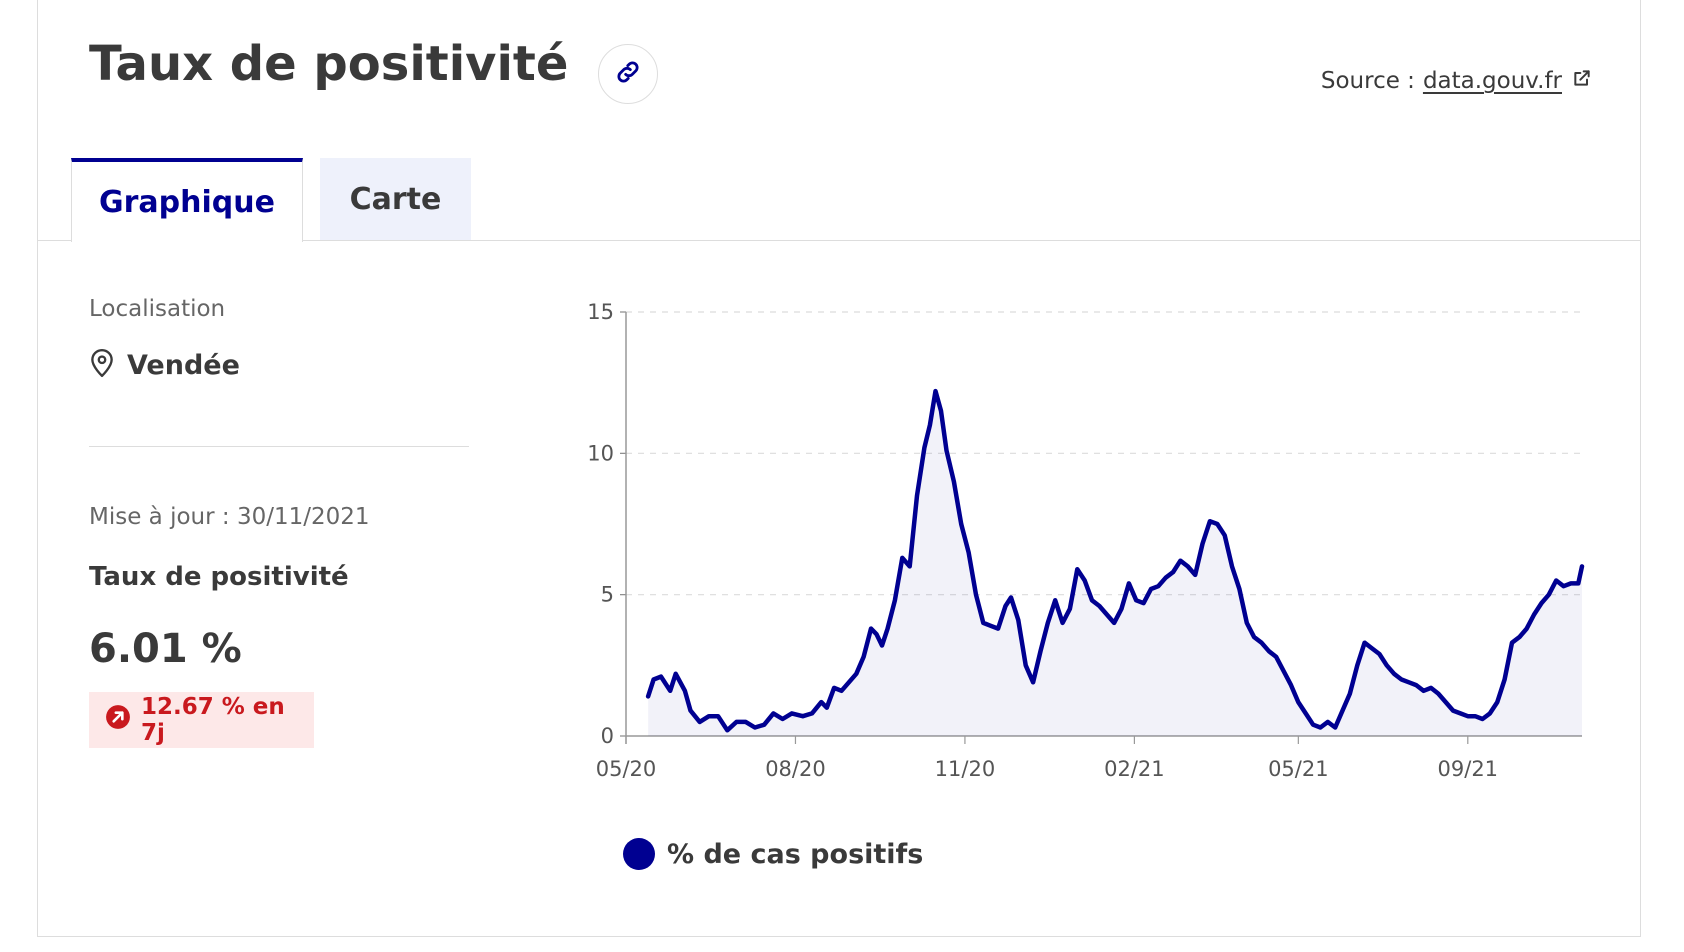 This screenshot has height=952, width=1684. What do you see at coordinates (839, 240) in the screenshot?
I see `tabs-baseline` at bounding box center [839, 240].